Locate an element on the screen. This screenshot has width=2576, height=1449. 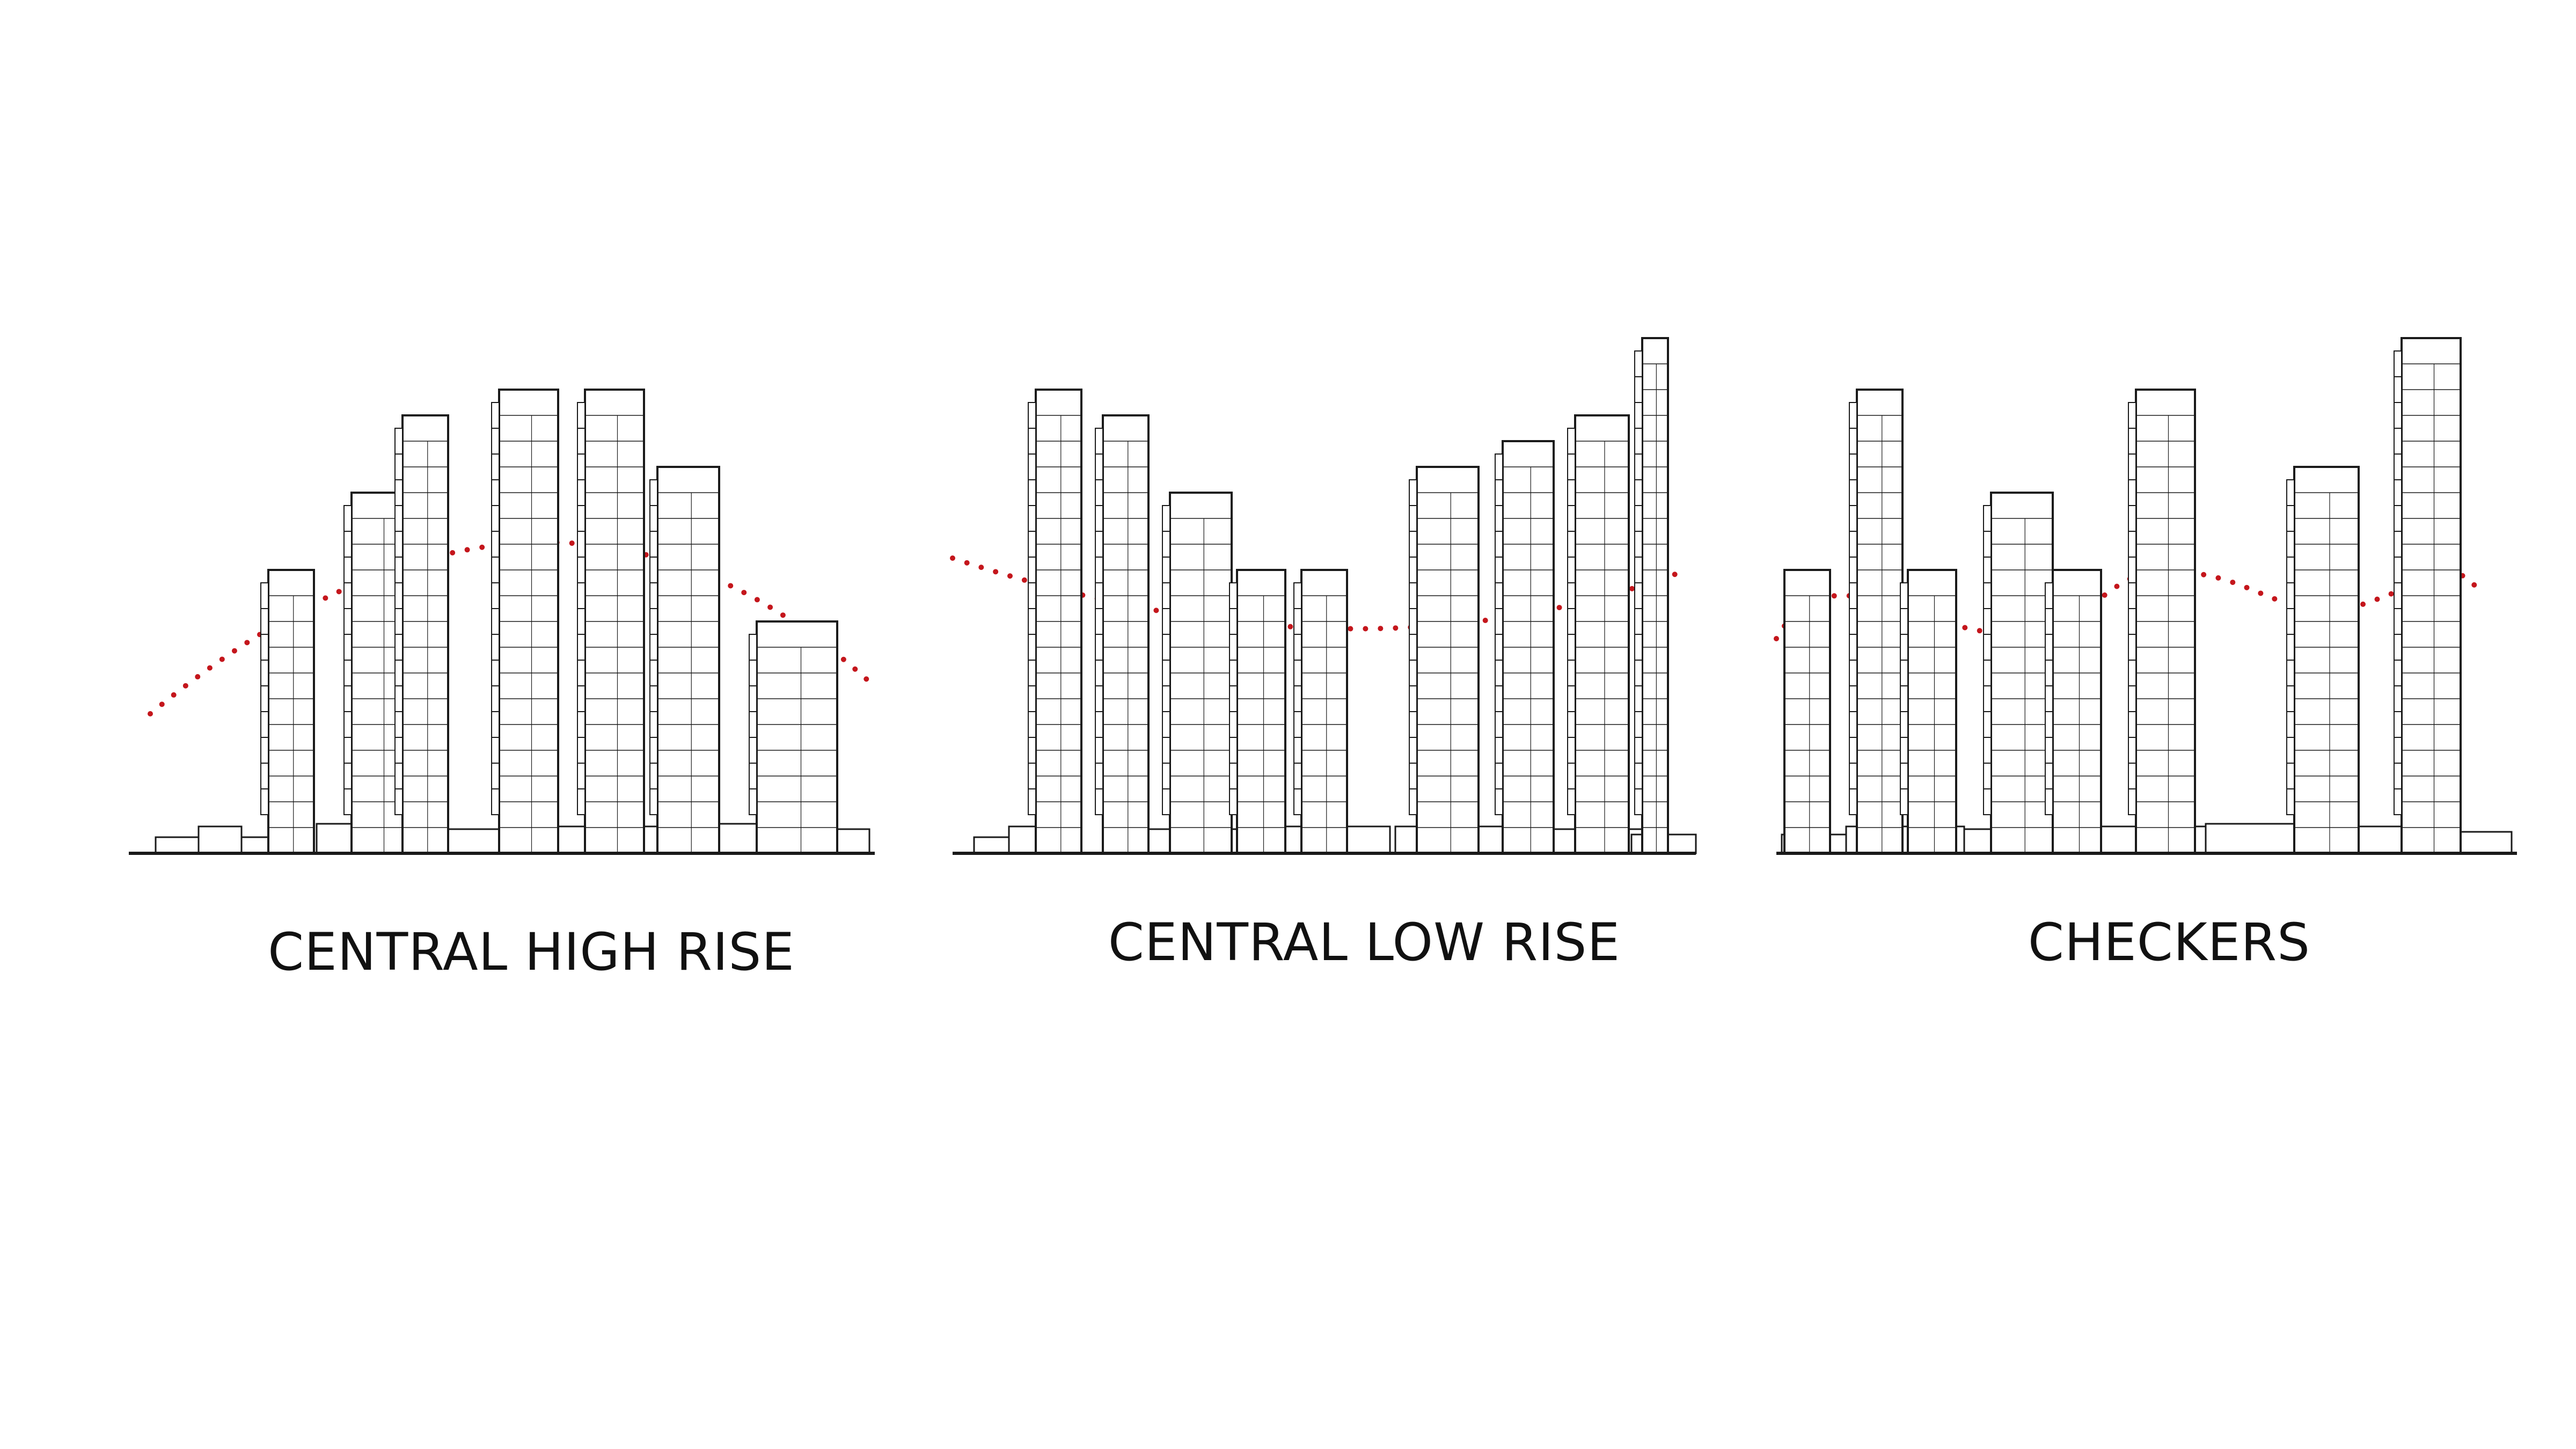
panel-central-high-rise is located at coordinates (502, 621).